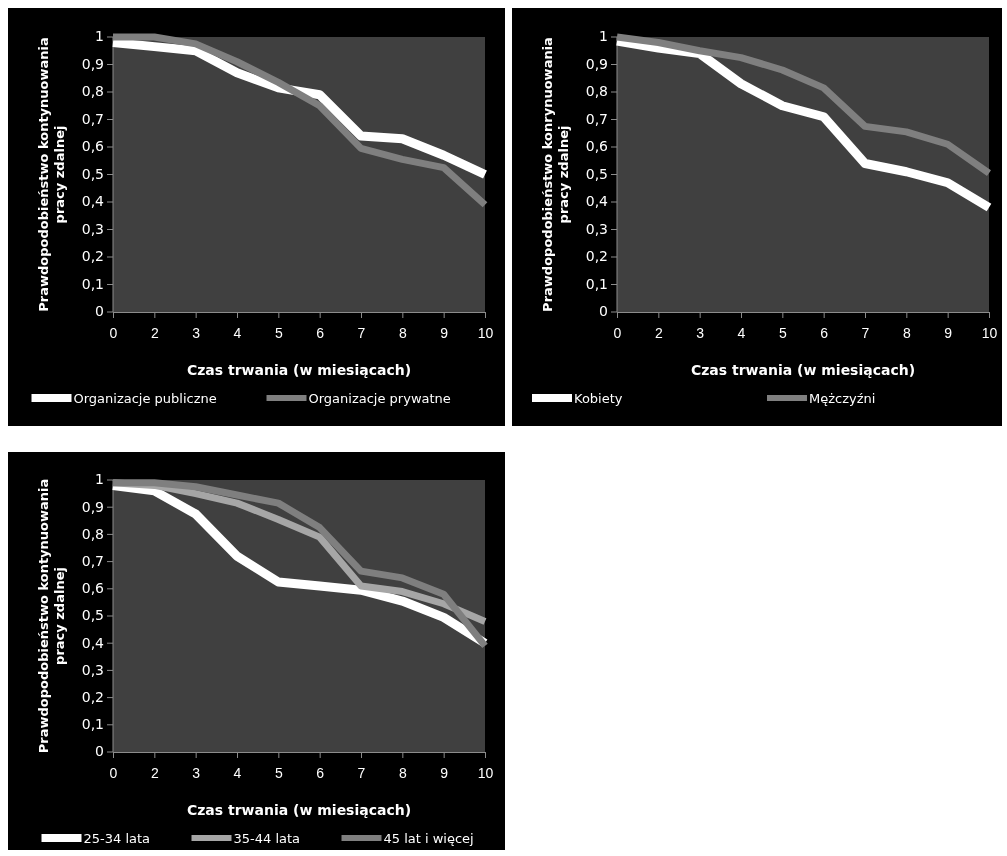 This screenshot has width=1007, height=856. Describe the element at coordinates (598, 398) in the screenshot. I see `legend-label: Kobiety` at that location.